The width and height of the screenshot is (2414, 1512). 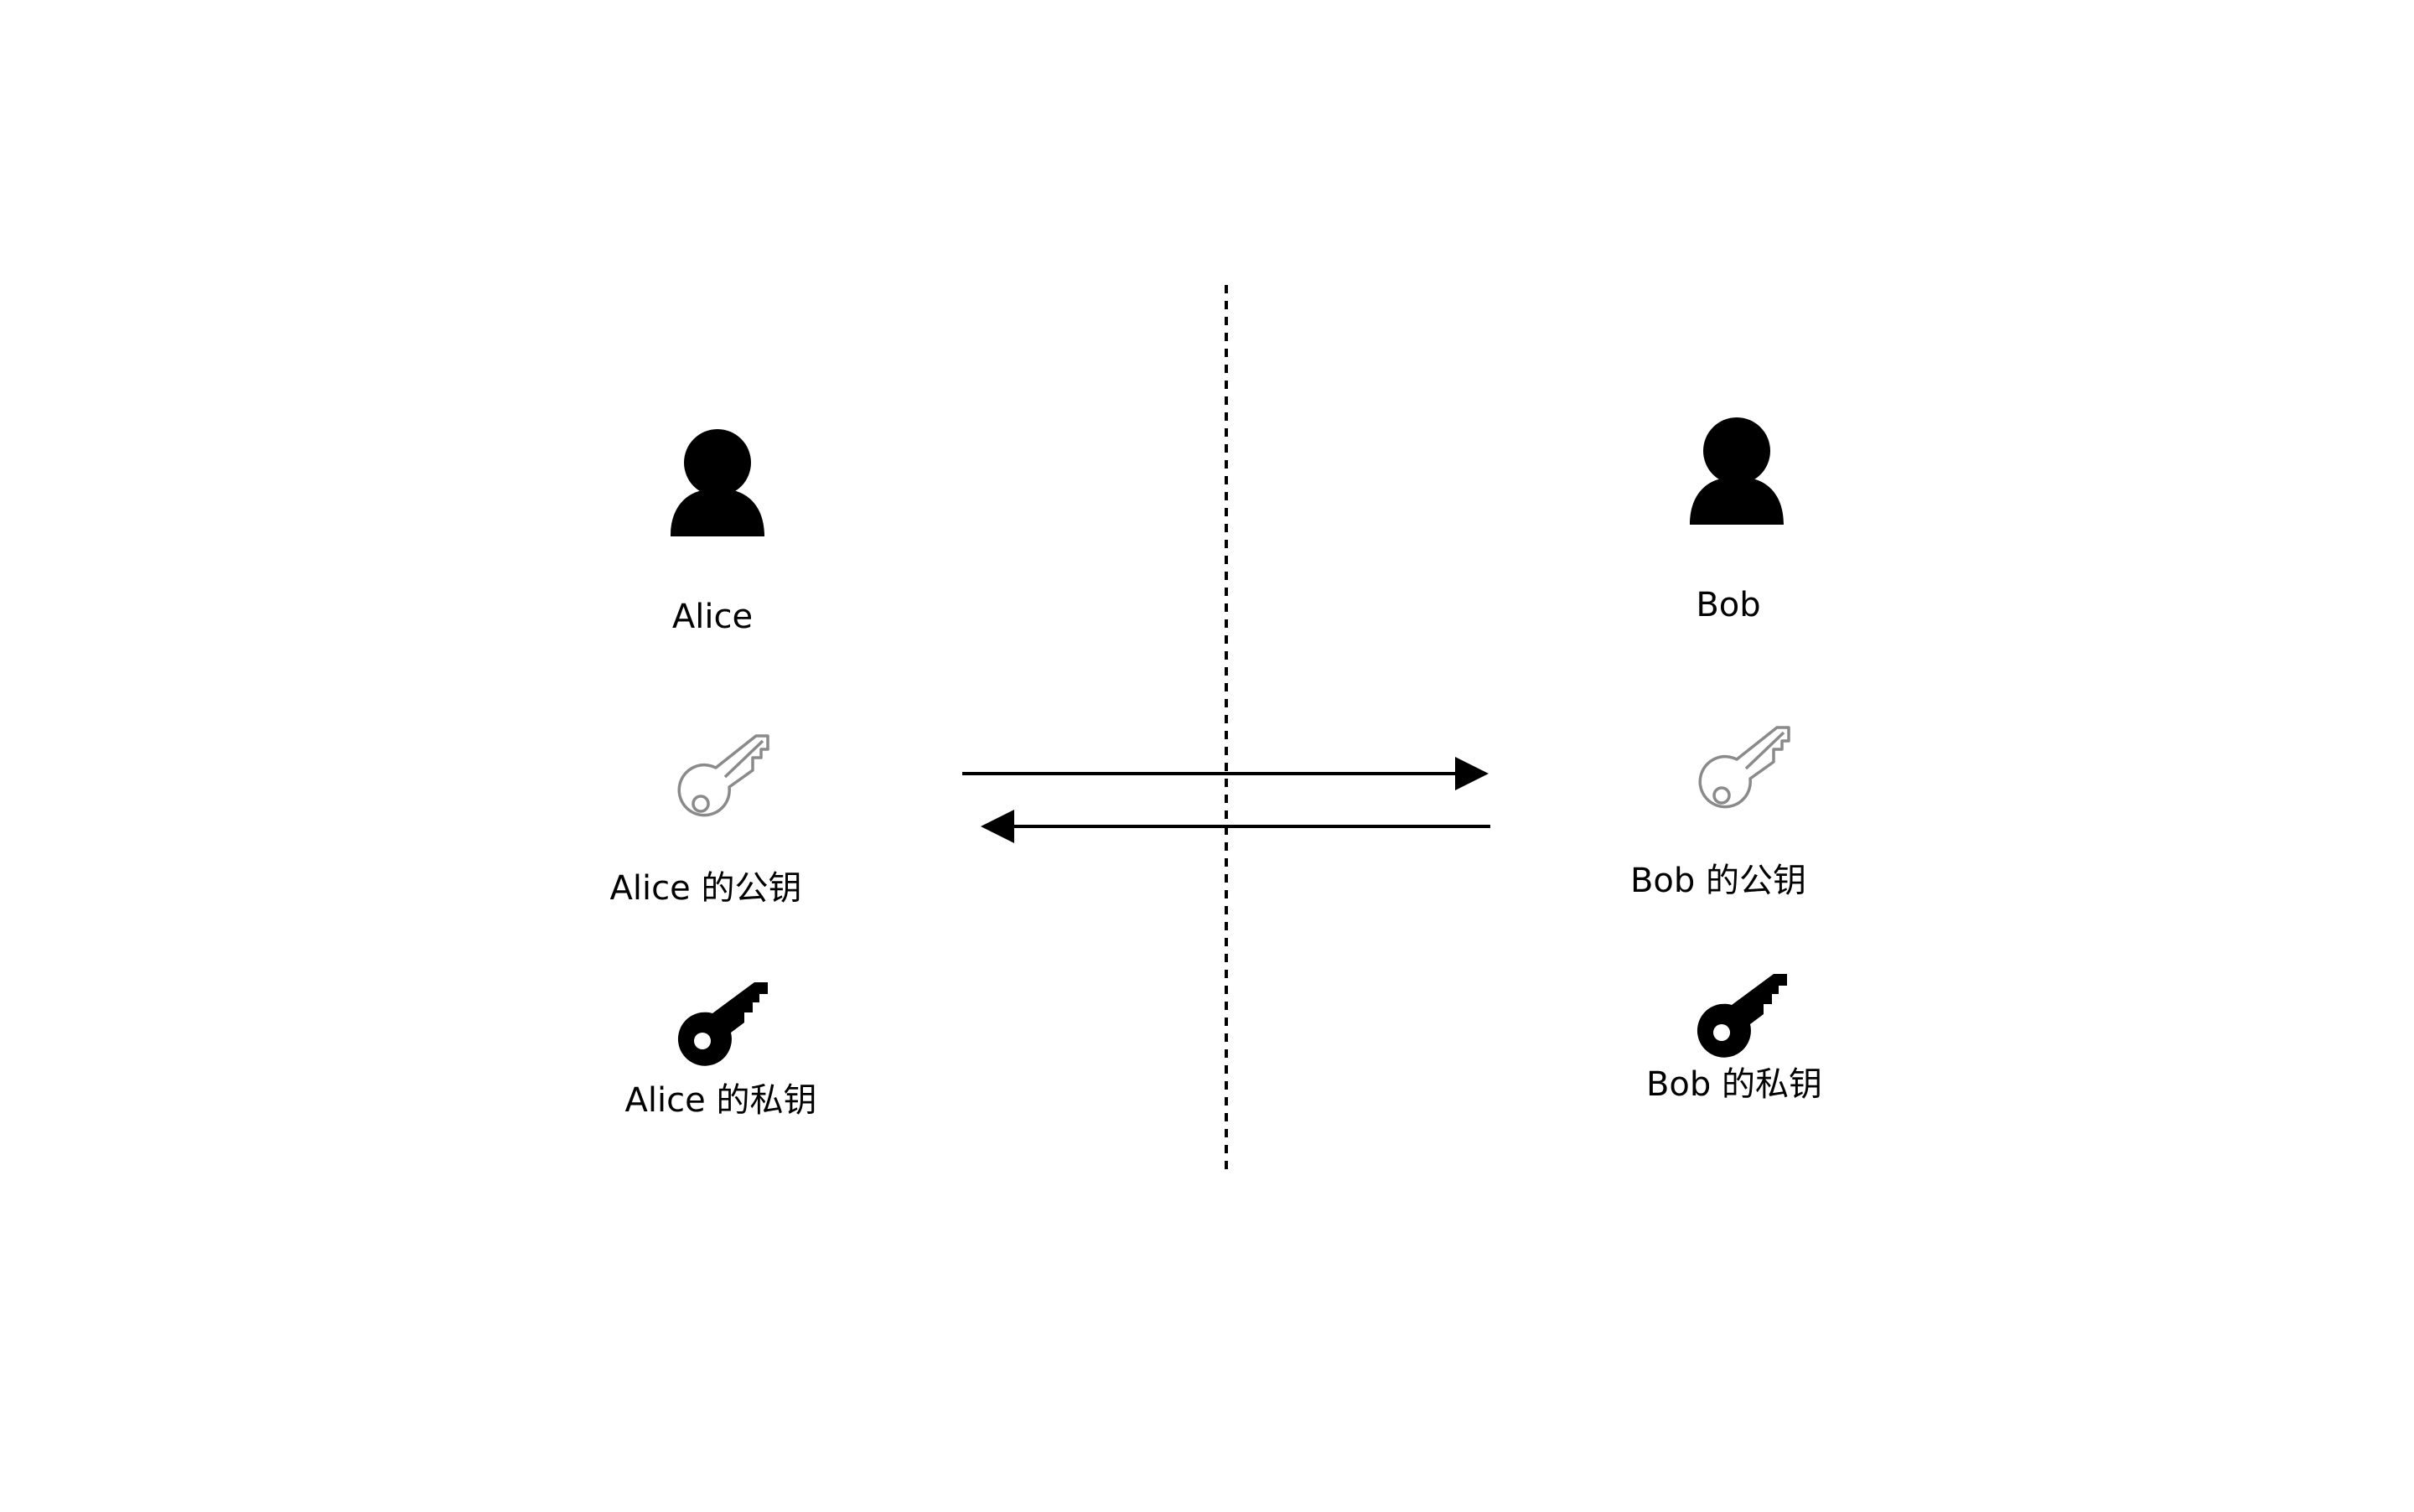 What do you see at coordinates (705, 888) in the screenshot?
I see `alice-public-key-label: Alice 的公钥` at bounding box center [705, 888].